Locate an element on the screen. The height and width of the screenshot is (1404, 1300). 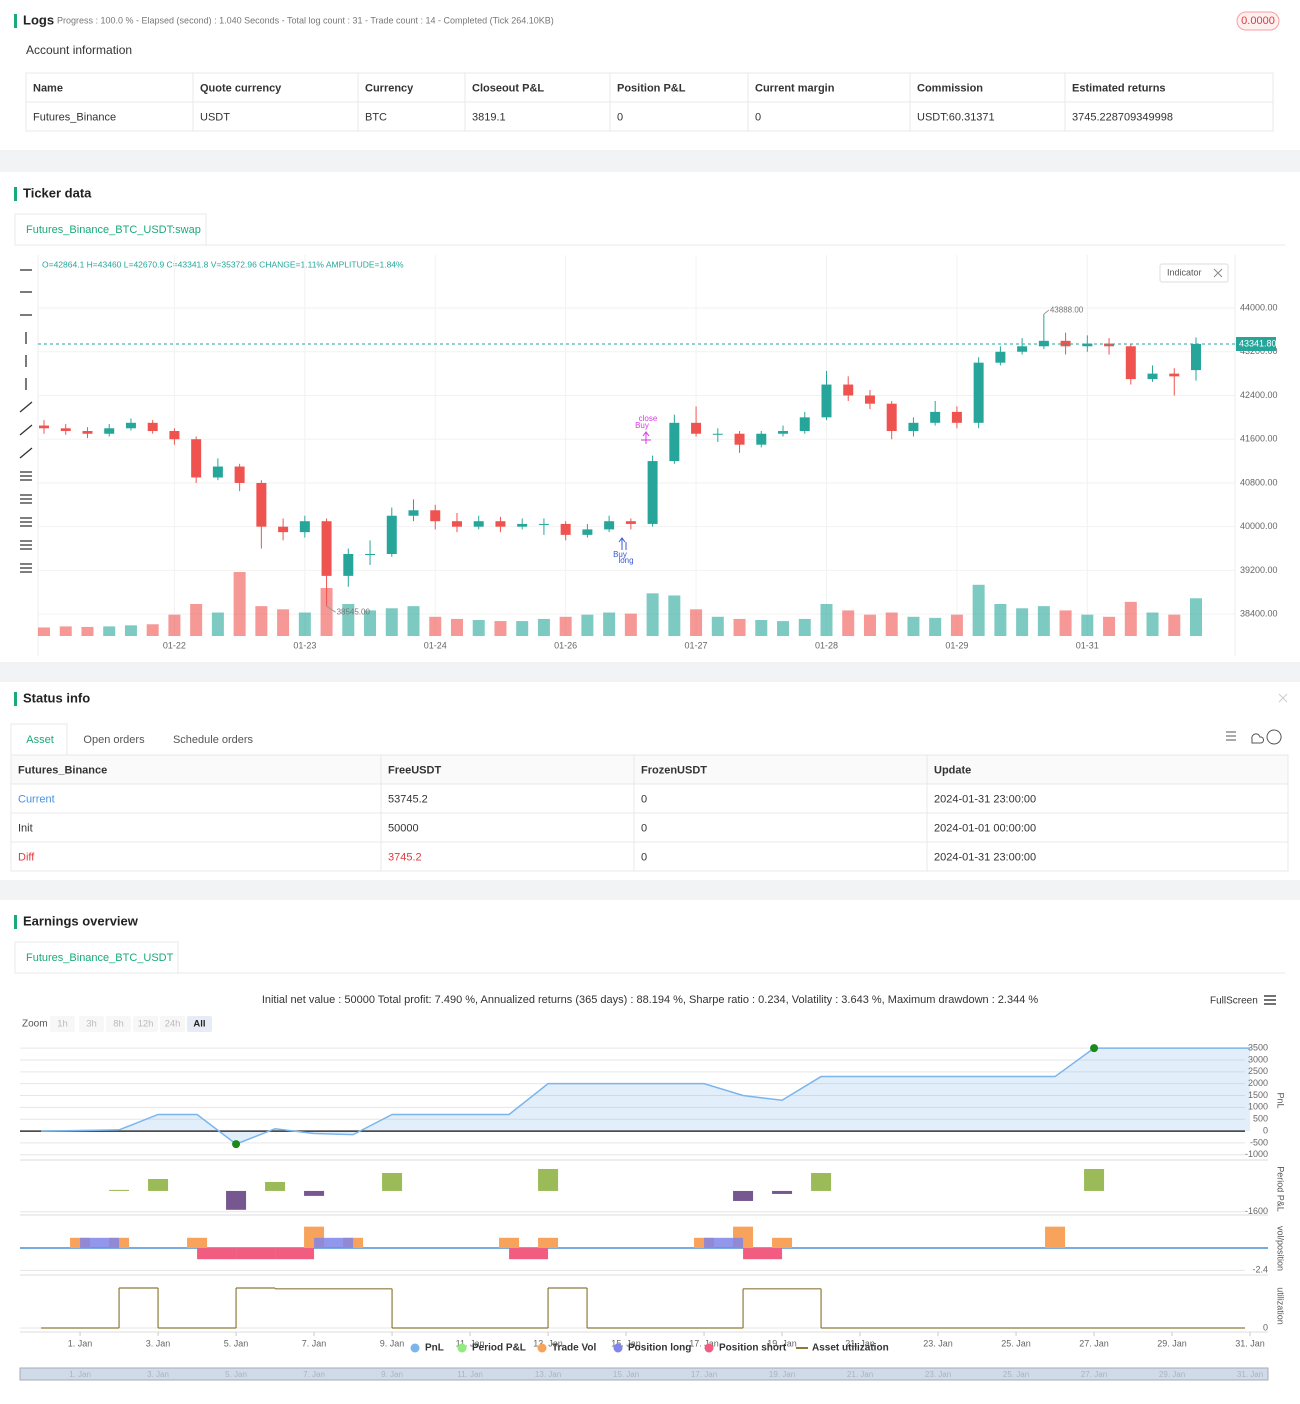
tab-label: Open orders is located at coordinates (114, 740).